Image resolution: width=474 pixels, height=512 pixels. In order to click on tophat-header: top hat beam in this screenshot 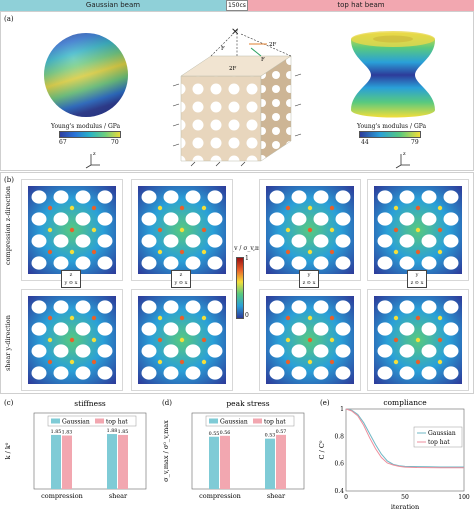, I will do `click(361, 5)`.